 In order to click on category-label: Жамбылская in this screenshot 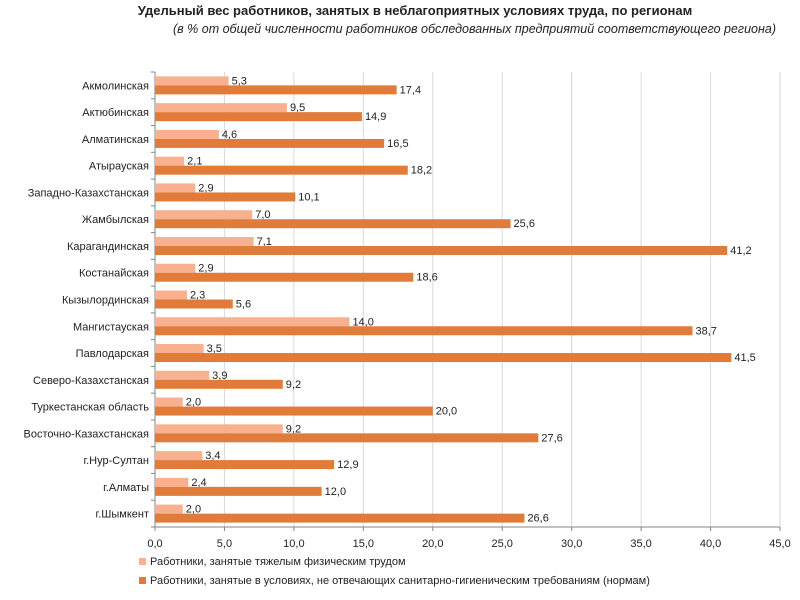, I will do `click(115, 220)`.